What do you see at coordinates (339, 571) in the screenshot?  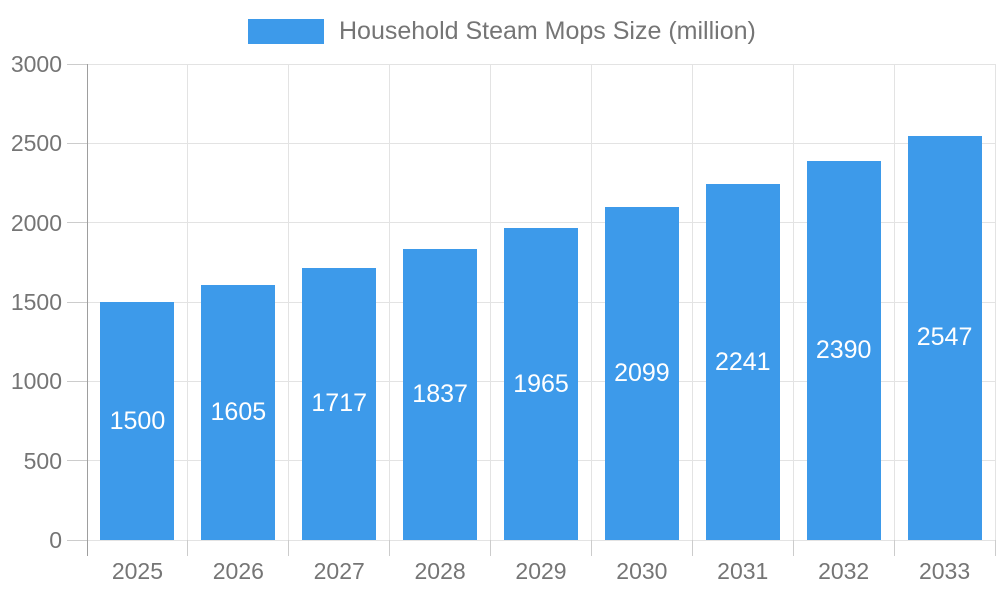 I see `x-axis-label: 2027` at bounding box center [339, 571].